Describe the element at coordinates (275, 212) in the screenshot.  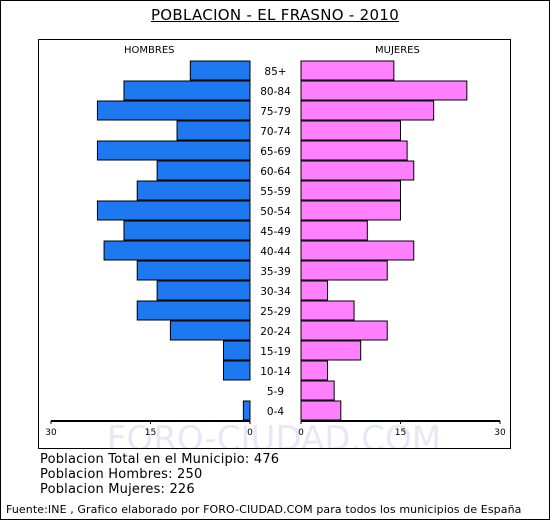
I see `age-label-50-54: 50-54` at that location.